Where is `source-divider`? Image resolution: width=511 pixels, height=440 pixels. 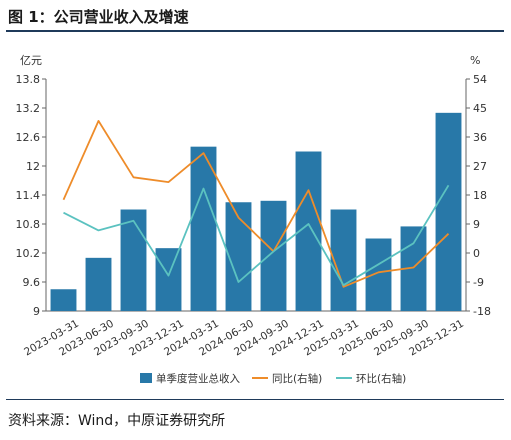 source-divider is located at coordinates (255, 399).